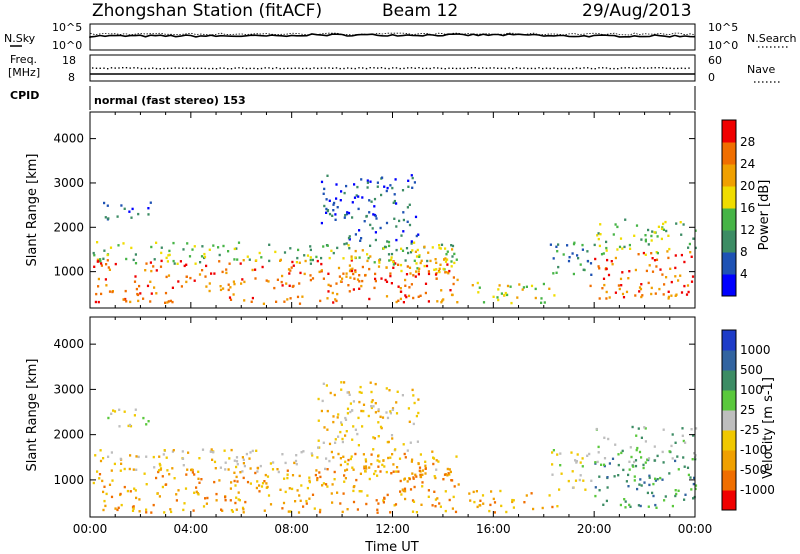 The height and width of the screenshot is (554, 800). I want to click on y-tick-label: 1000, so click(68, 272).